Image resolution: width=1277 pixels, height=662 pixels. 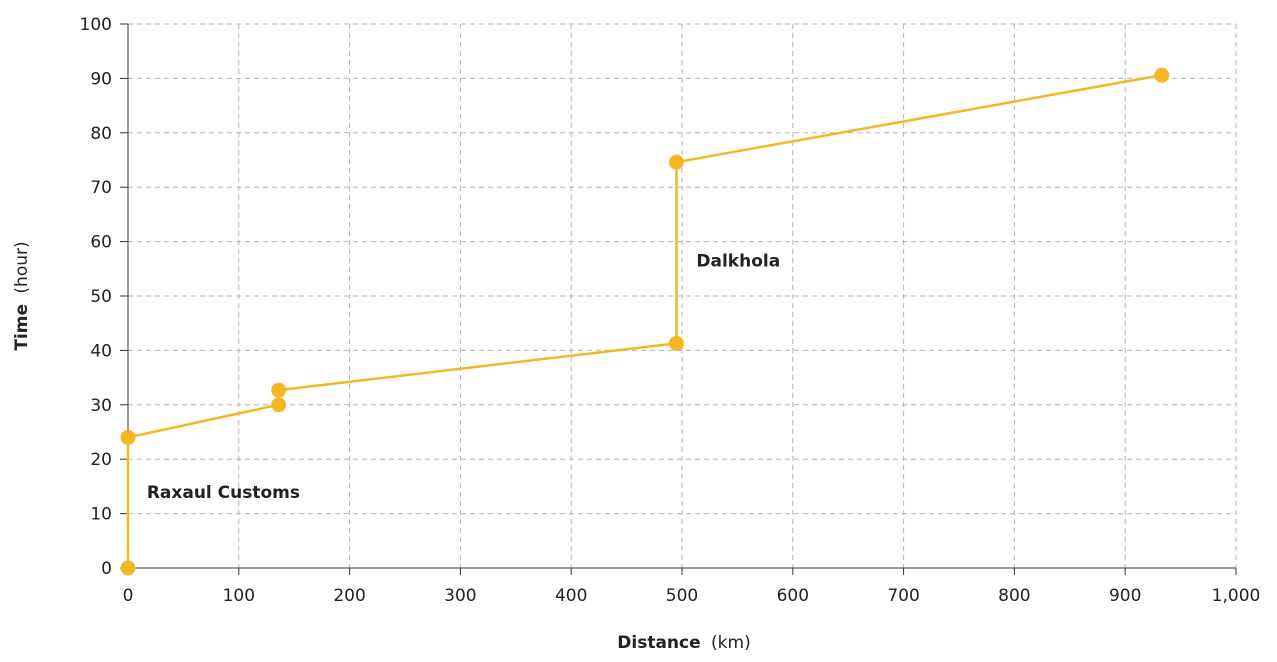 What do you see at coordinates (731, 643) in the screenshot?
I see `x-axis-title-unit: (km)` at bounding box center [731, 643].